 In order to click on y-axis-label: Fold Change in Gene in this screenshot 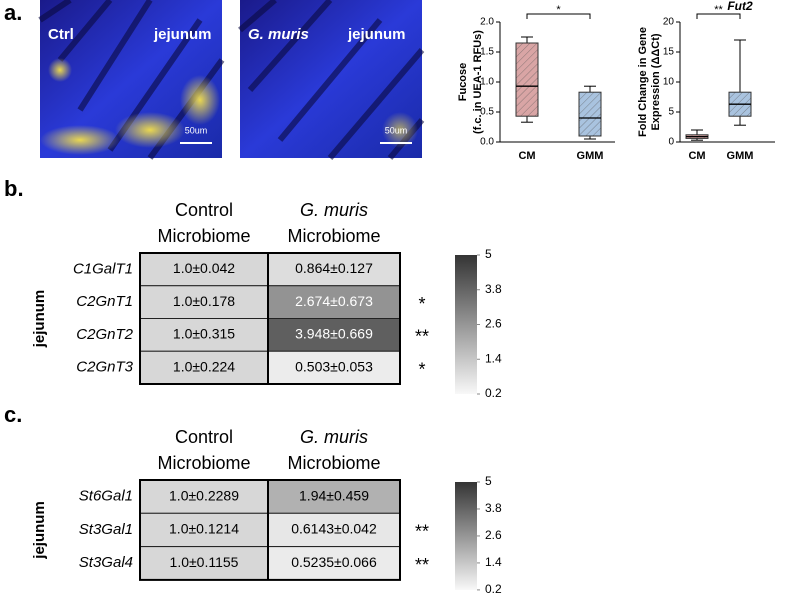, I will do `click(643, 82)`.